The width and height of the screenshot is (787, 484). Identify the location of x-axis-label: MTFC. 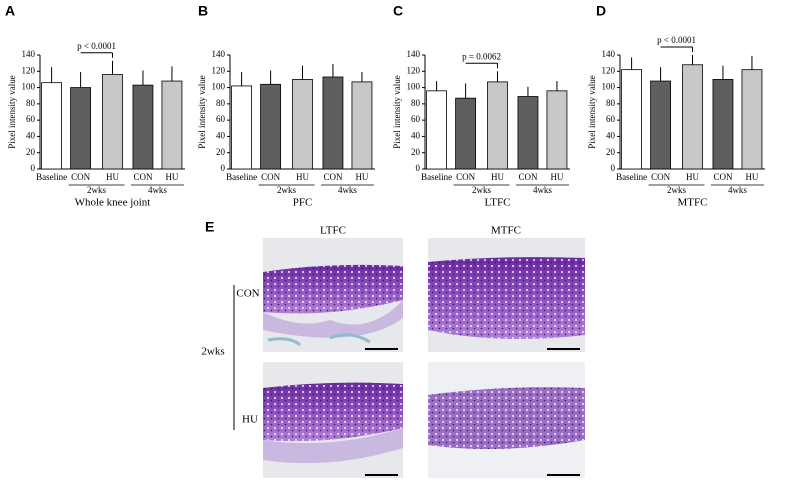
(693, 203).